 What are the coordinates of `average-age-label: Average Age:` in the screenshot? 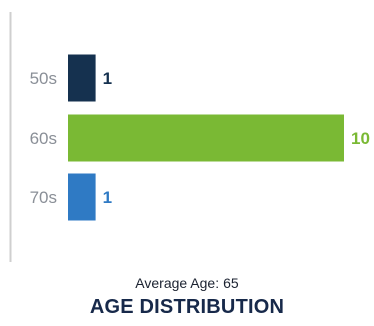 It's located at (177, 283).